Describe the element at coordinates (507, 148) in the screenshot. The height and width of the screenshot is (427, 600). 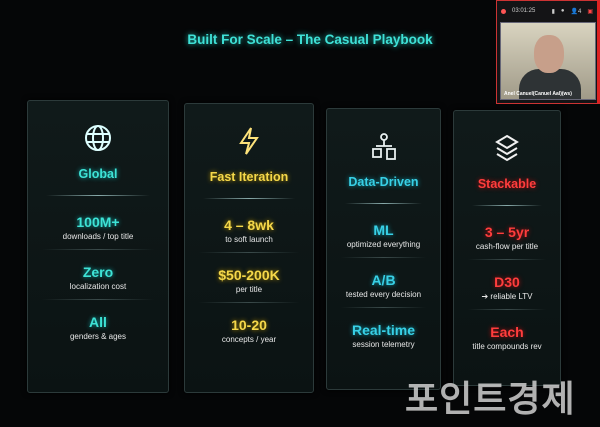
I see `layers-icon` at that location.